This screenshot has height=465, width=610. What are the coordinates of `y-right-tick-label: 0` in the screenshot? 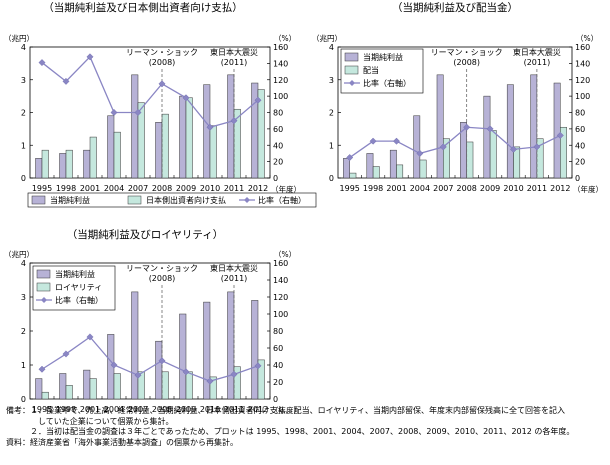 It's located at (275, 178).